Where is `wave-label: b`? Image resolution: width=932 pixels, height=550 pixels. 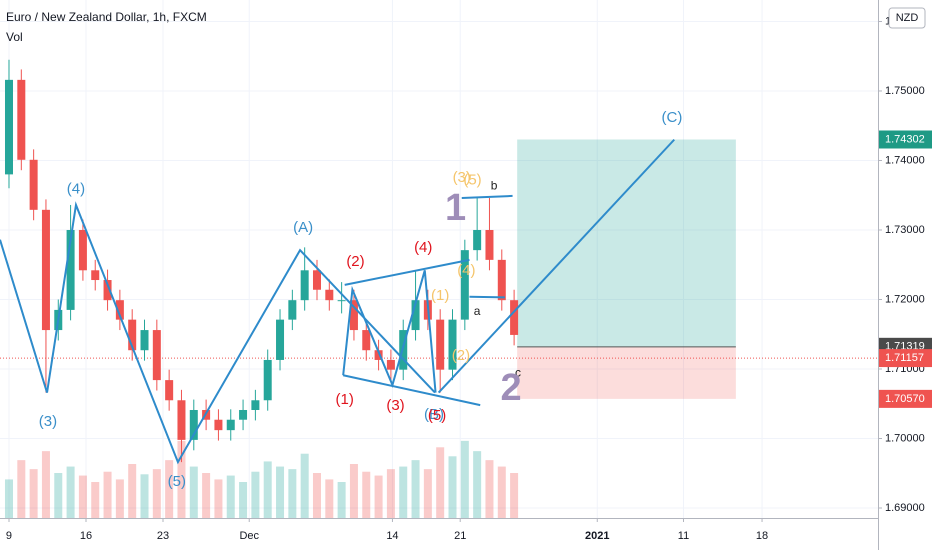 wave-label: b is located at coordinates (494, 185).